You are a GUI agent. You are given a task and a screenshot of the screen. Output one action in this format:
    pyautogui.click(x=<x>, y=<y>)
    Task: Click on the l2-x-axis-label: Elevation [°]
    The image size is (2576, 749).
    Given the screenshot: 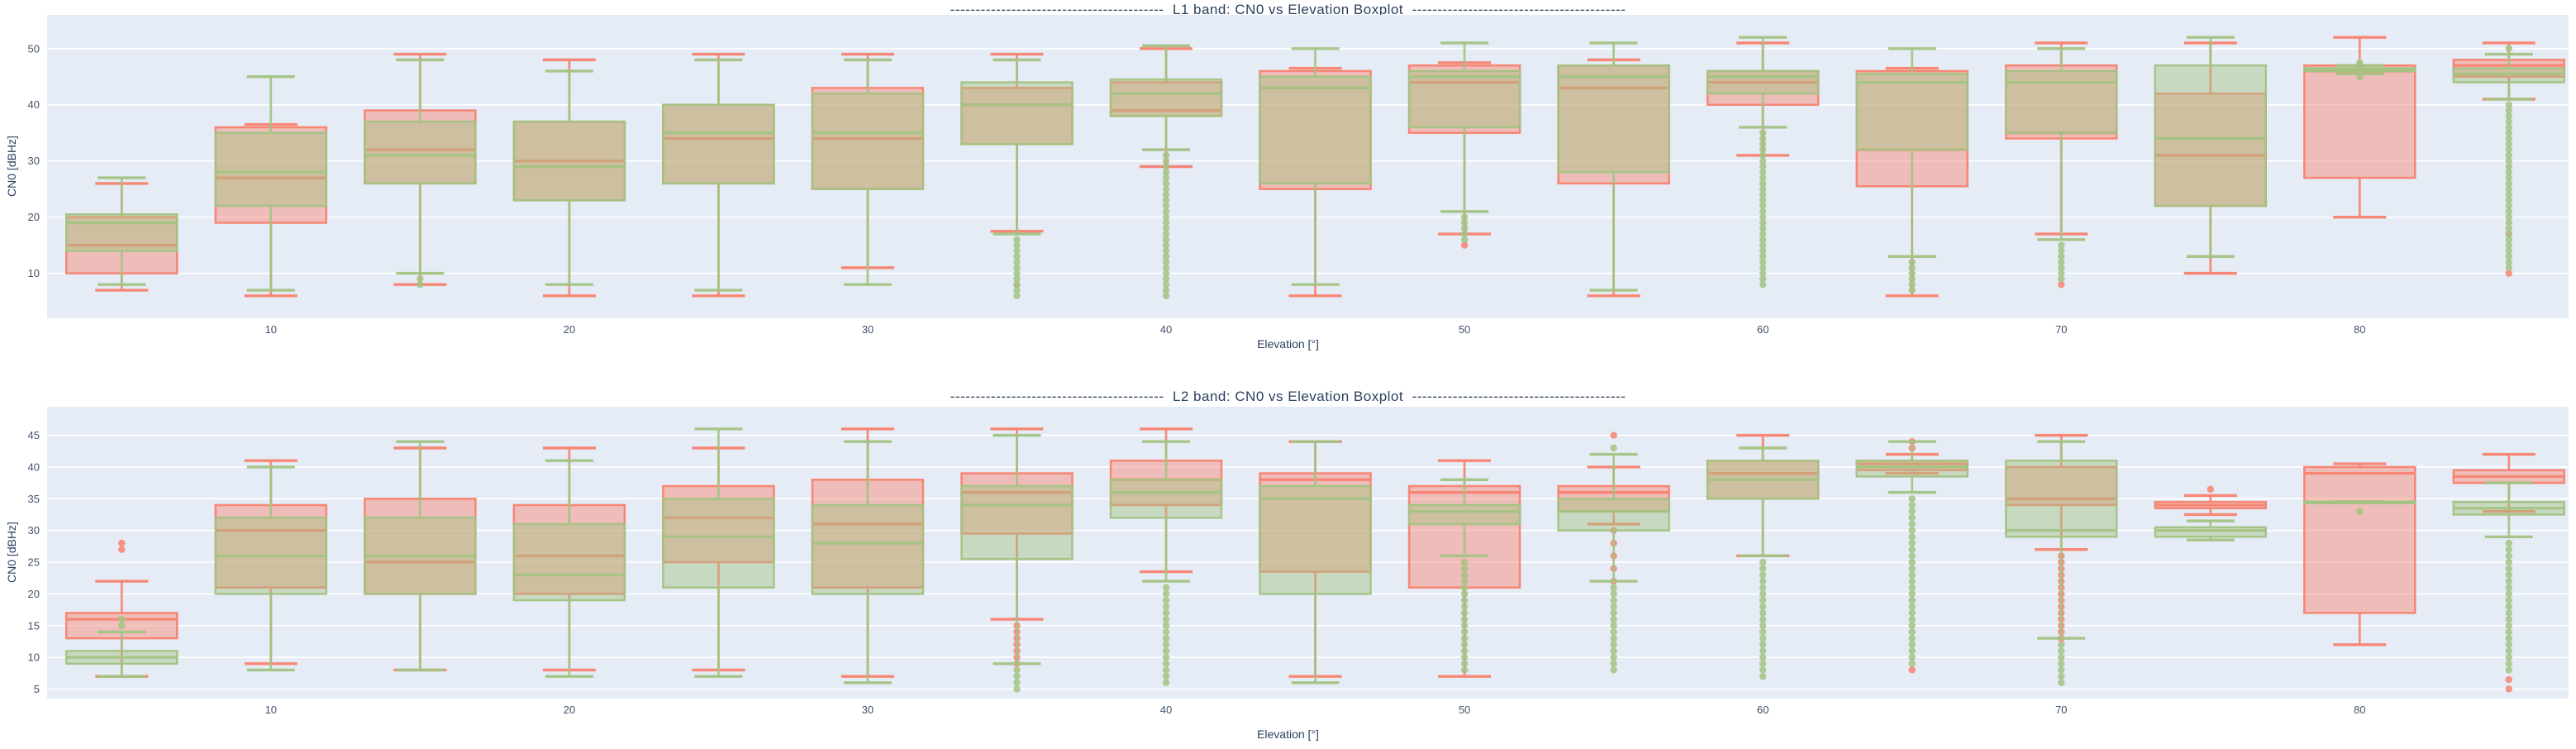 What is the action you would take?
    pyautogui.click(x=1288, y=734)
    